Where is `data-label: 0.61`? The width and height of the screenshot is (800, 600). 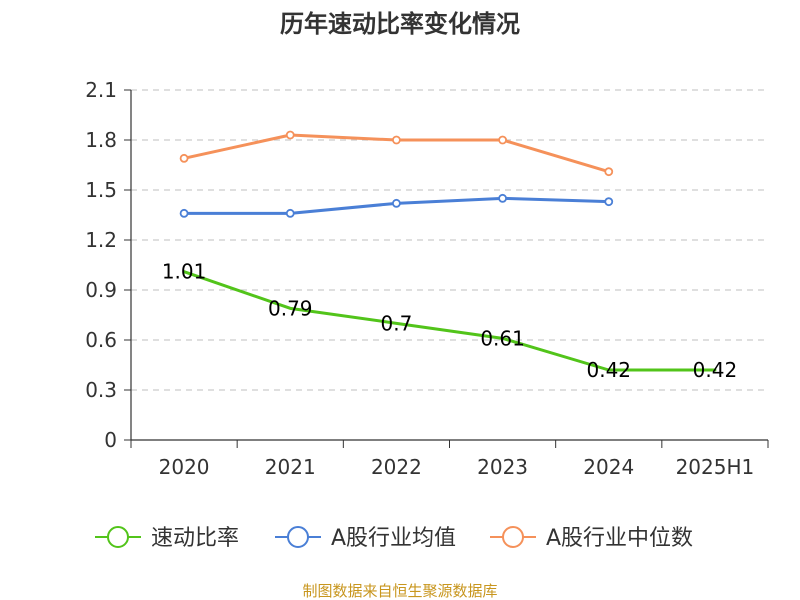 data-label: 0.61 is located at coordinates (502, 338).